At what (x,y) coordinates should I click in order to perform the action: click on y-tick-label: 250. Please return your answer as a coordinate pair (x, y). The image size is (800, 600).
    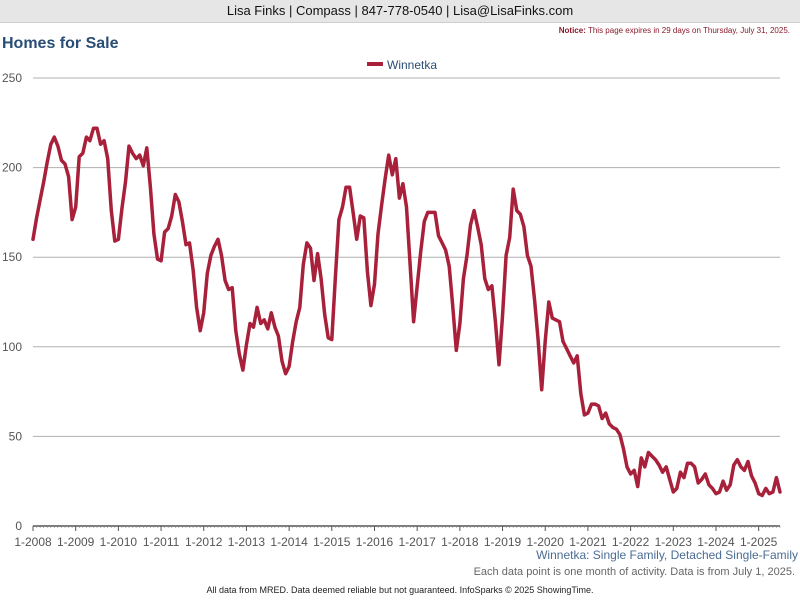
    Looking at the image, I should click on (12, 78).